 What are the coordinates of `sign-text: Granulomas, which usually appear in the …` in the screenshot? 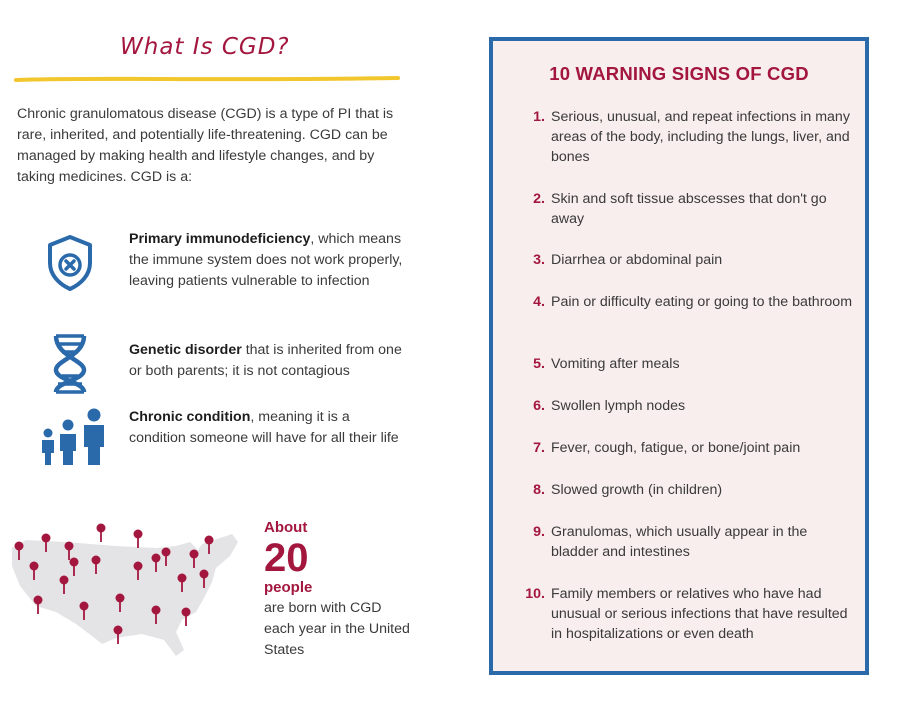 It's located at (679, 542).